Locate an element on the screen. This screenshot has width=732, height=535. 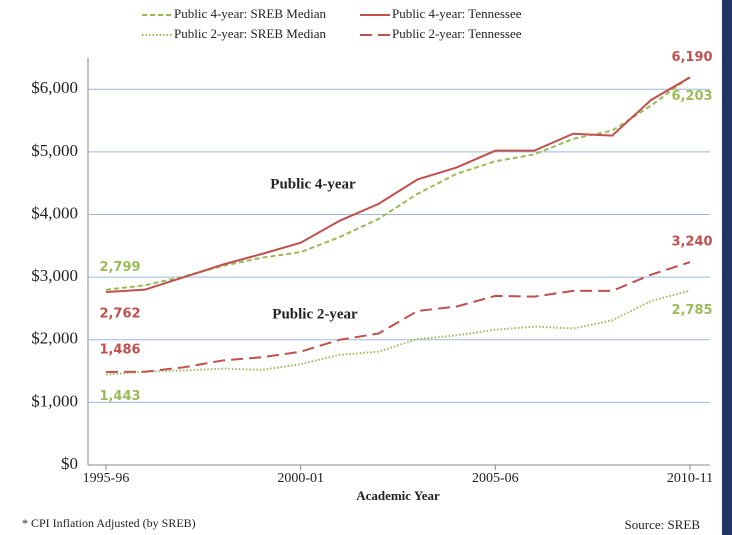
source: Source: SREB is located at coordinates (663, 524).